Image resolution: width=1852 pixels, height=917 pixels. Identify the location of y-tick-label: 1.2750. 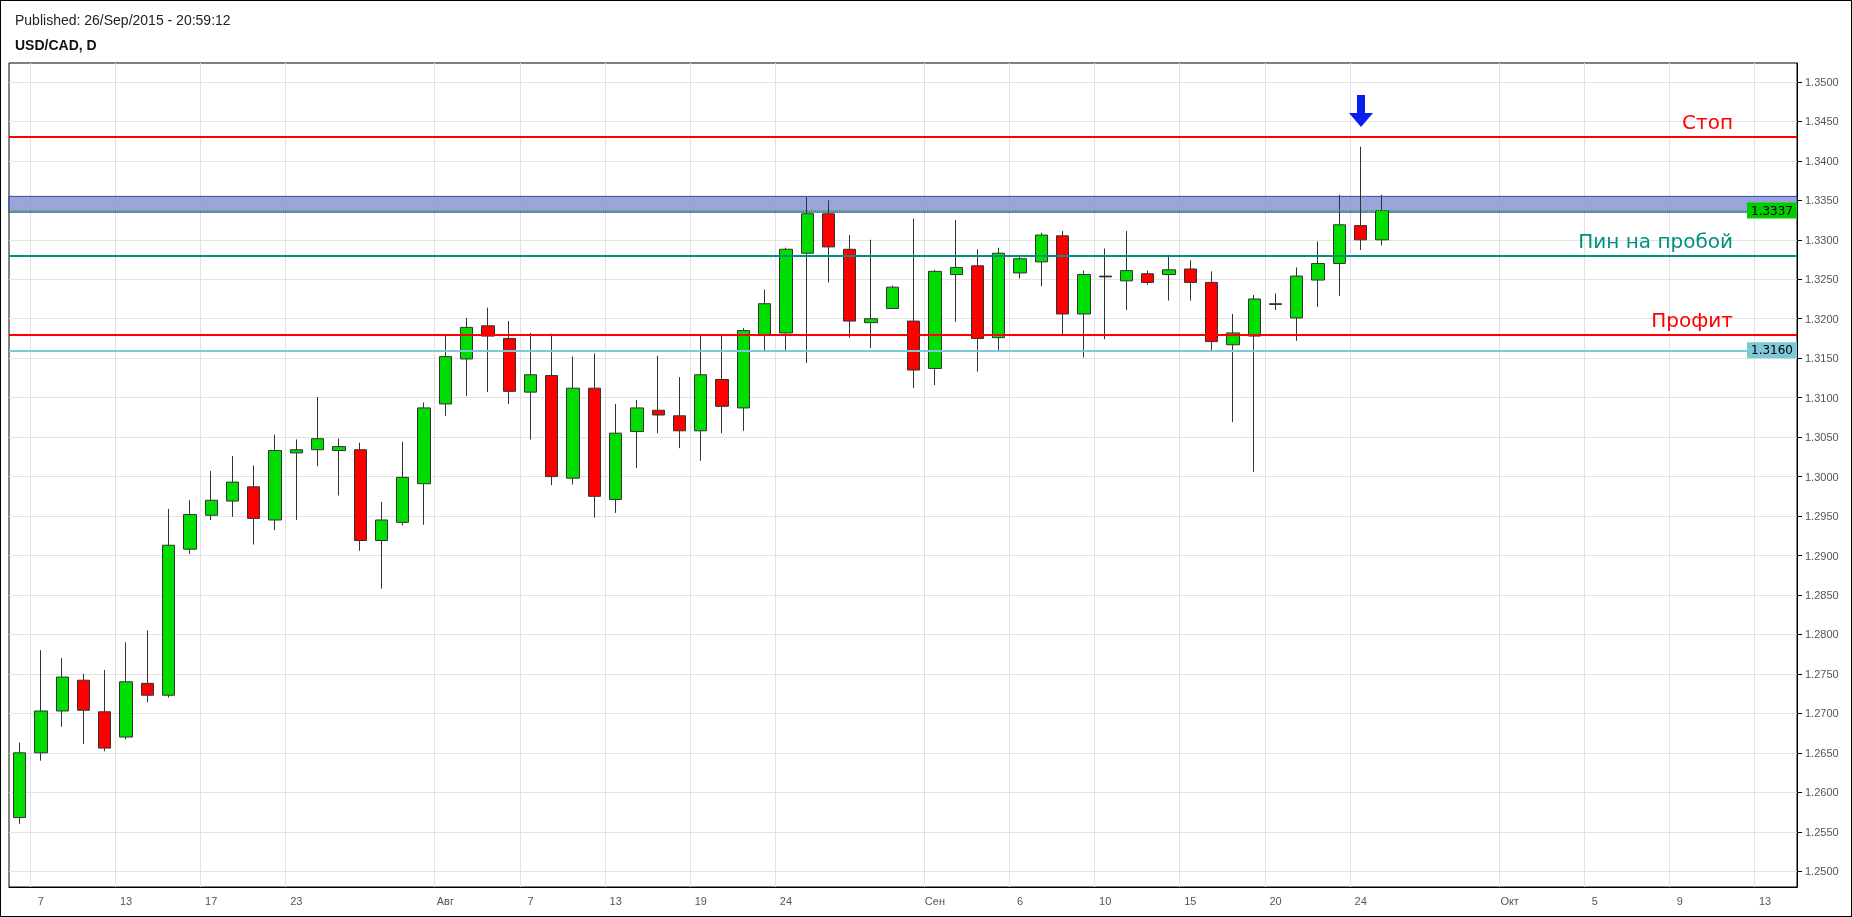
(1822, 673).